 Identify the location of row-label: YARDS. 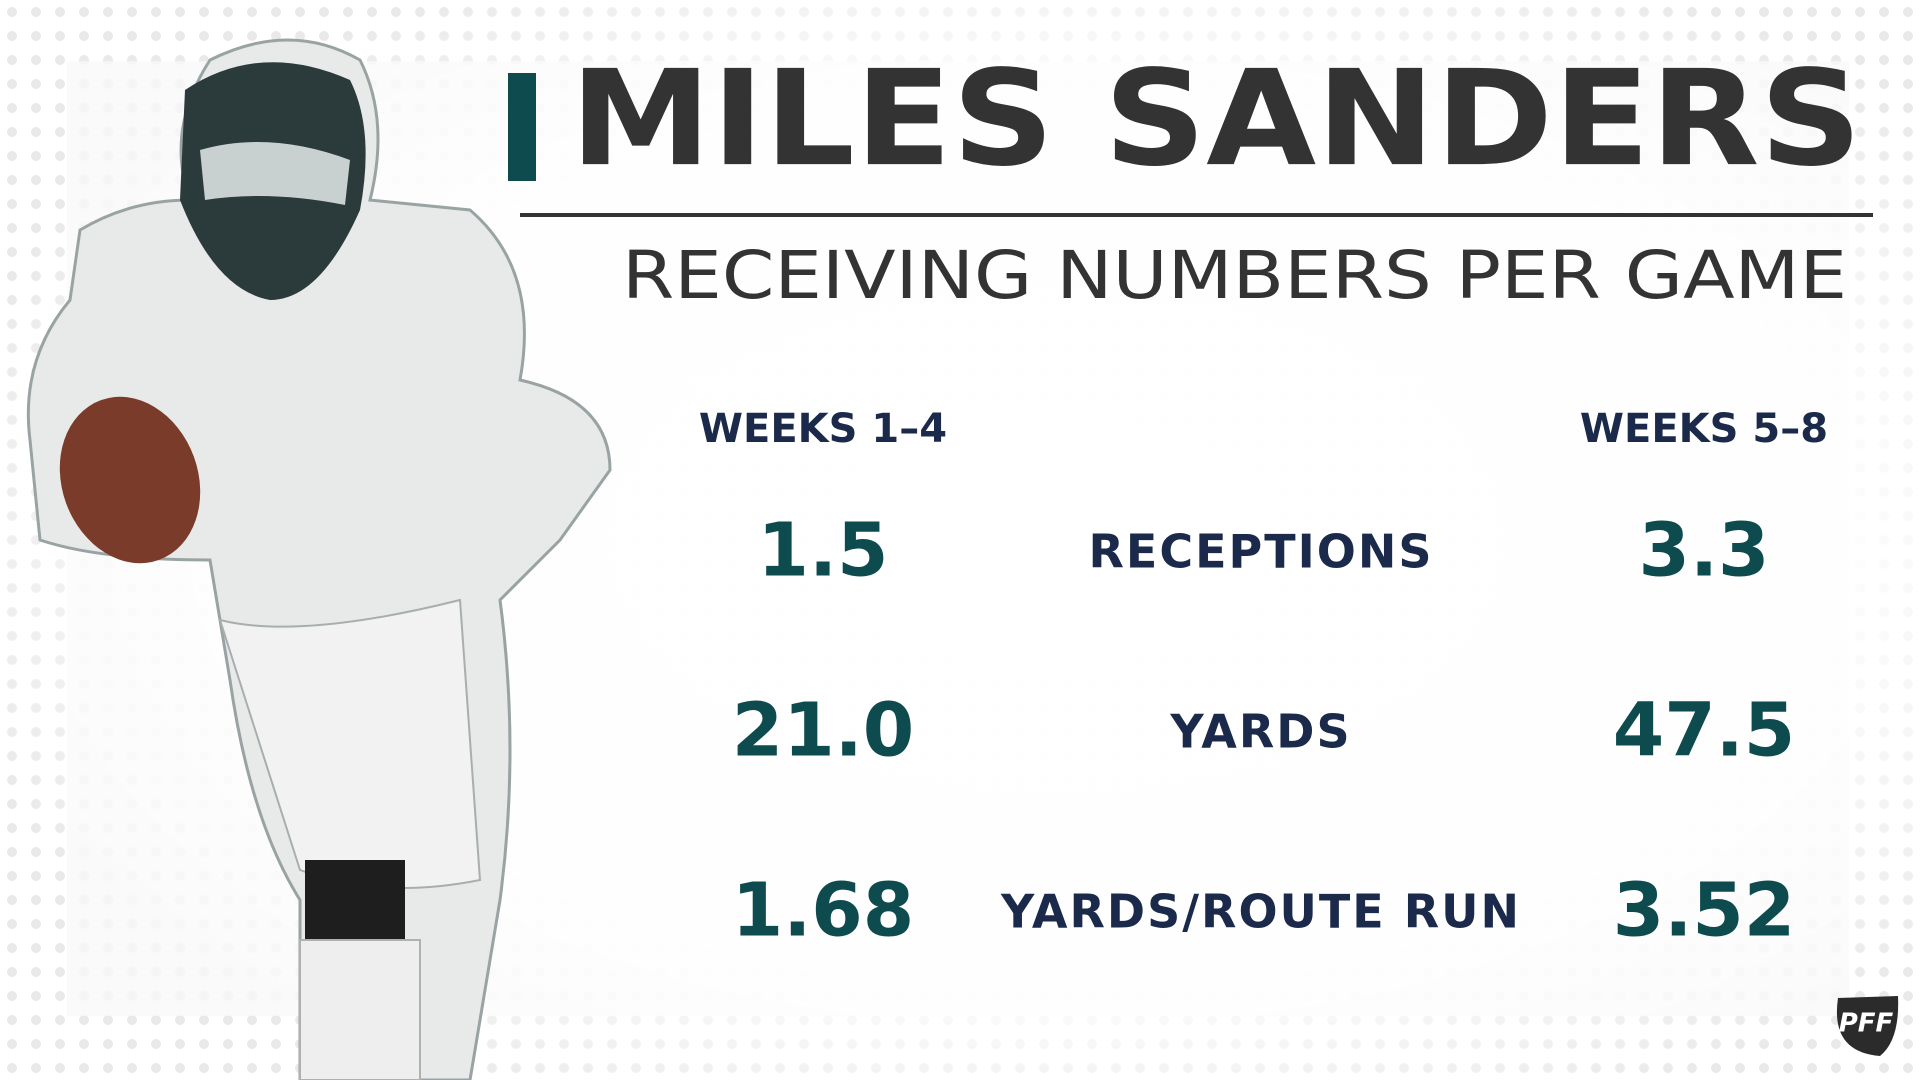
(1260, 732).